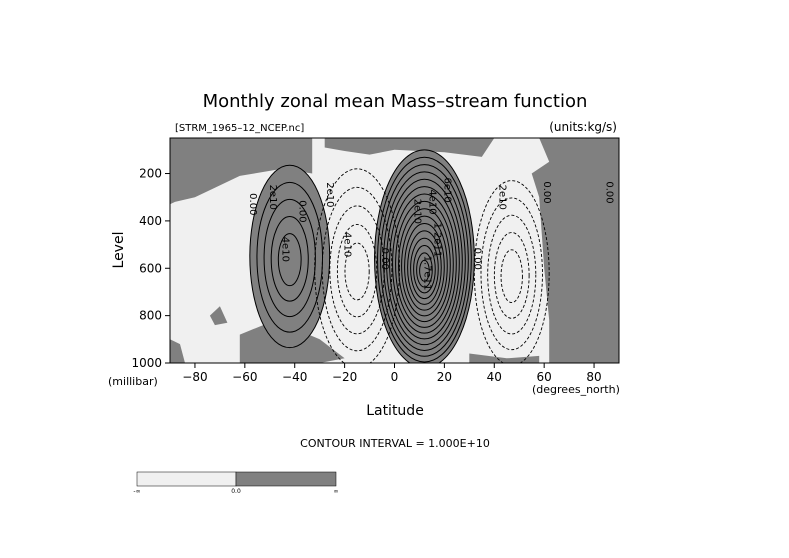  What do you see at coordinates (544, 377) in the screenshot?
I see `x-tick-label: 60` at bounding box center [544, 377].